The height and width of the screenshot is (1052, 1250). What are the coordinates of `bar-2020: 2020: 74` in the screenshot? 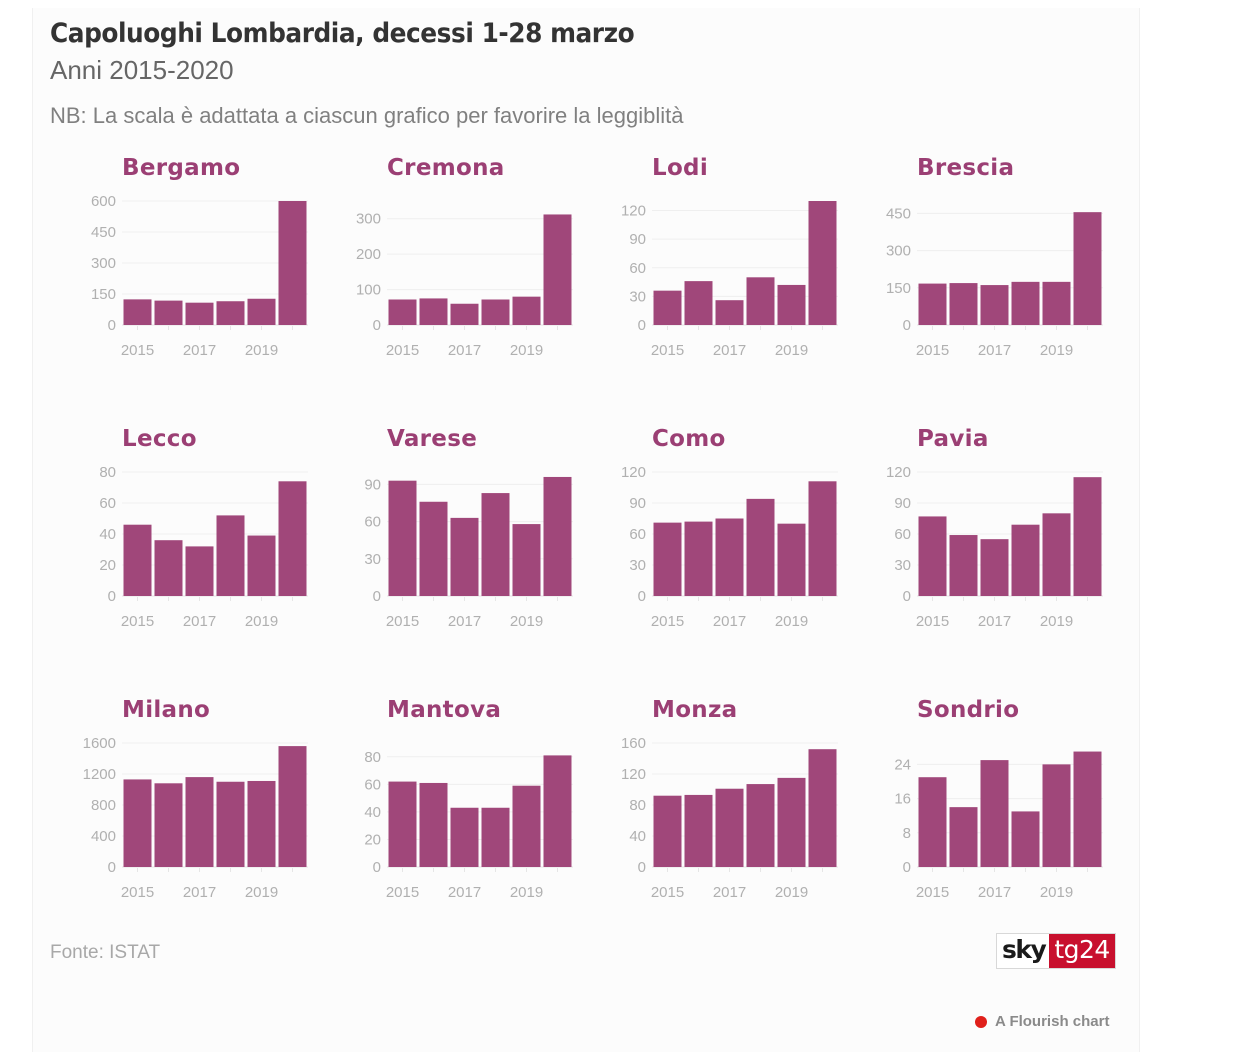 It's located at (292, 538).